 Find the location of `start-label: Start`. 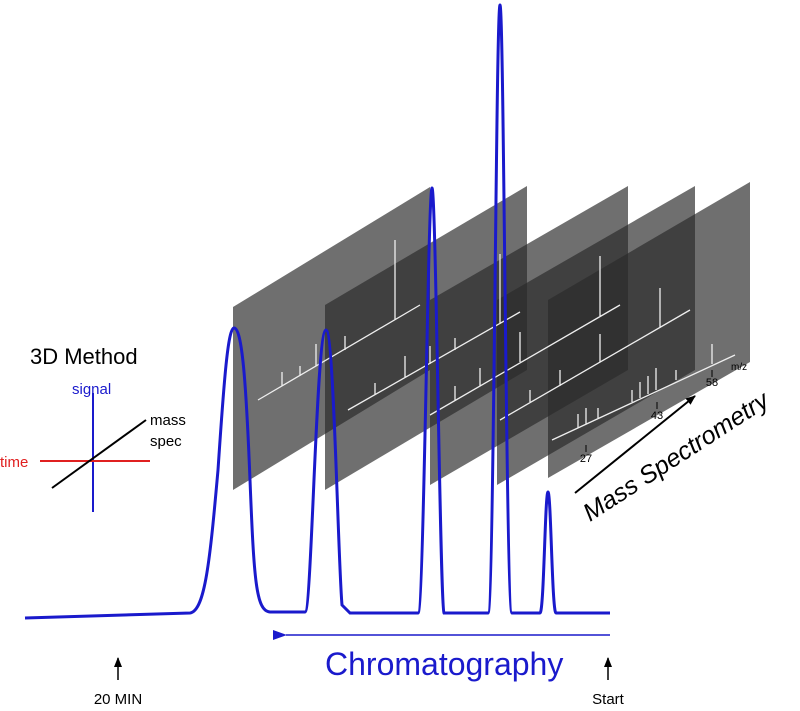

start-label: Start is located at coordinates (608, 699).